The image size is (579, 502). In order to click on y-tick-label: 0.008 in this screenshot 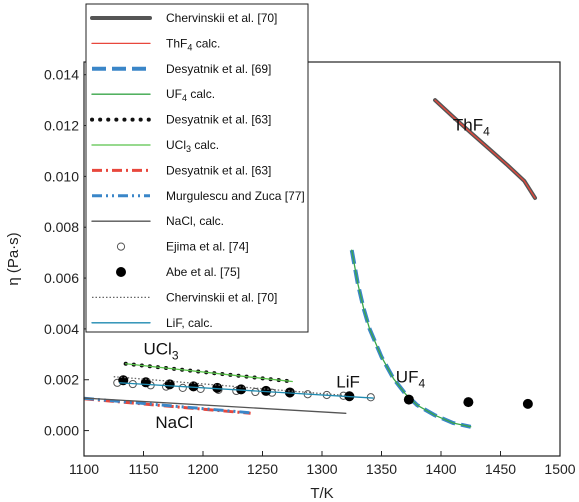, I will do `click(61, 227)`.